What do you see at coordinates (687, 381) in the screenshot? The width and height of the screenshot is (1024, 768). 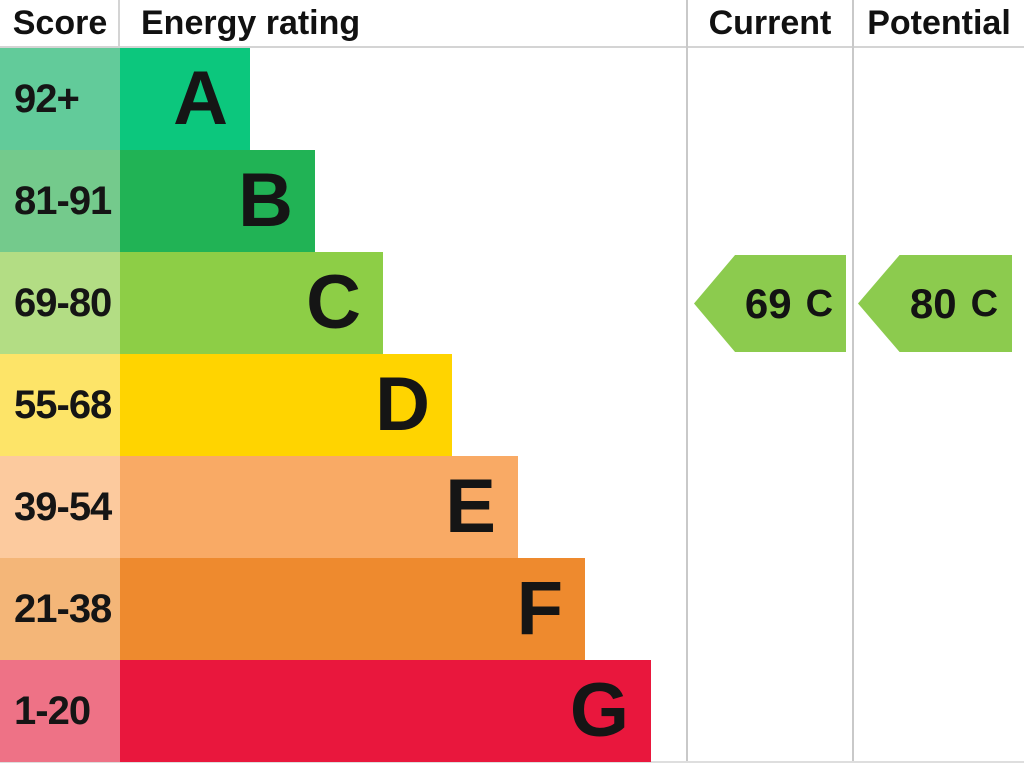 I see `current-column-divider` at bounding box center [687, 381].